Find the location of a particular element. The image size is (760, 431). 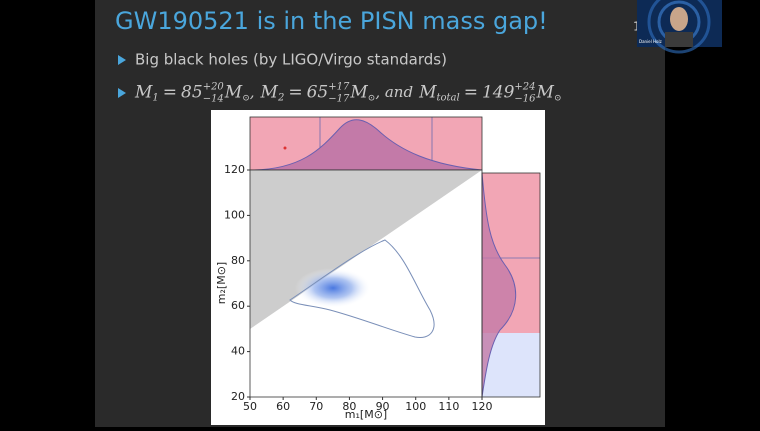

symbol-index: 2 is located at coordinates (280, 98).